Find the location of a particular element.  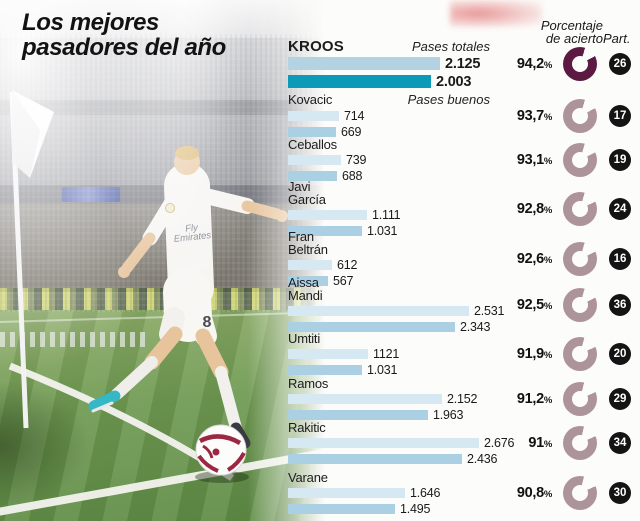

total-passes-value: 1121 is located at coordinates (386, 353).